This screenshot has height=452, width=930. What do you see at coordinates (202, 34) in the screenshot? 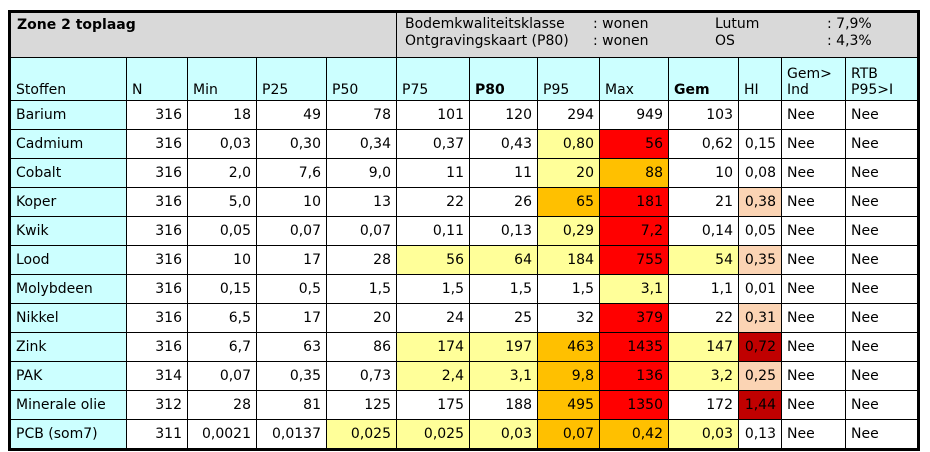
I see `zone-title: Zone 2 toplaag` at bounding box center [202, 34].